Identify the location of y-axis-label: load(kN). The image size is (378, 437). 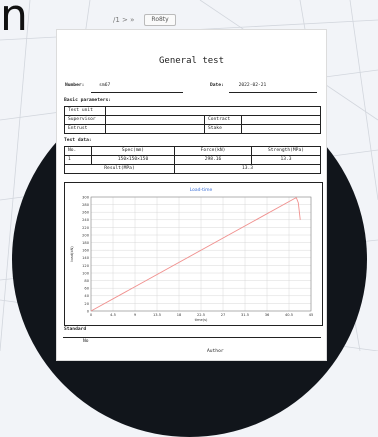
(72, 254).